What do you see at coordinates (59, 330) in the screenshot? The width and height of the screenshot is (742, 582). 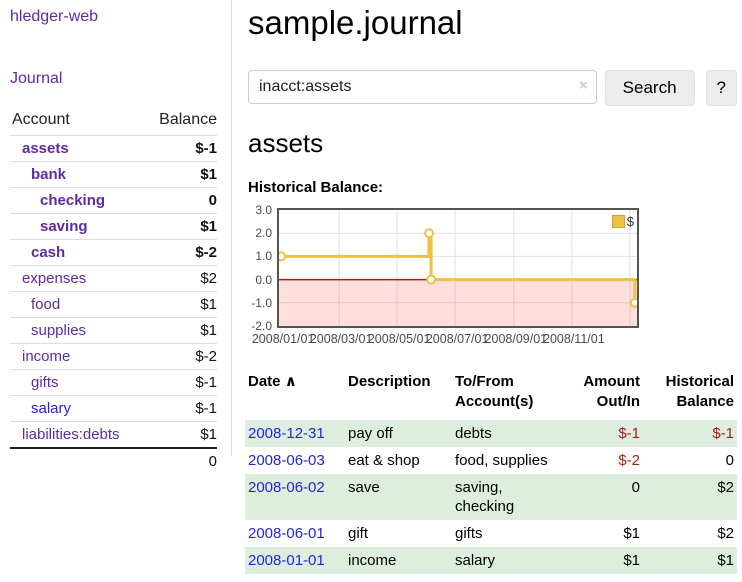 I see `account-link: supplies` at bounding box center [59, 330].